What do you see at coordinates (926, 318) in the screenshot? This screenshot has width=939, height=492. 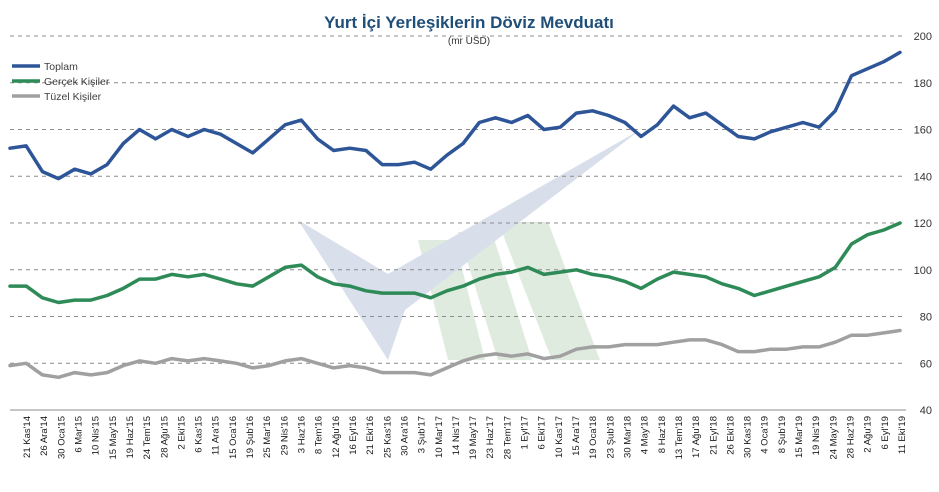 I see `y-tick-label: 80` at bounding box center [926, 318].